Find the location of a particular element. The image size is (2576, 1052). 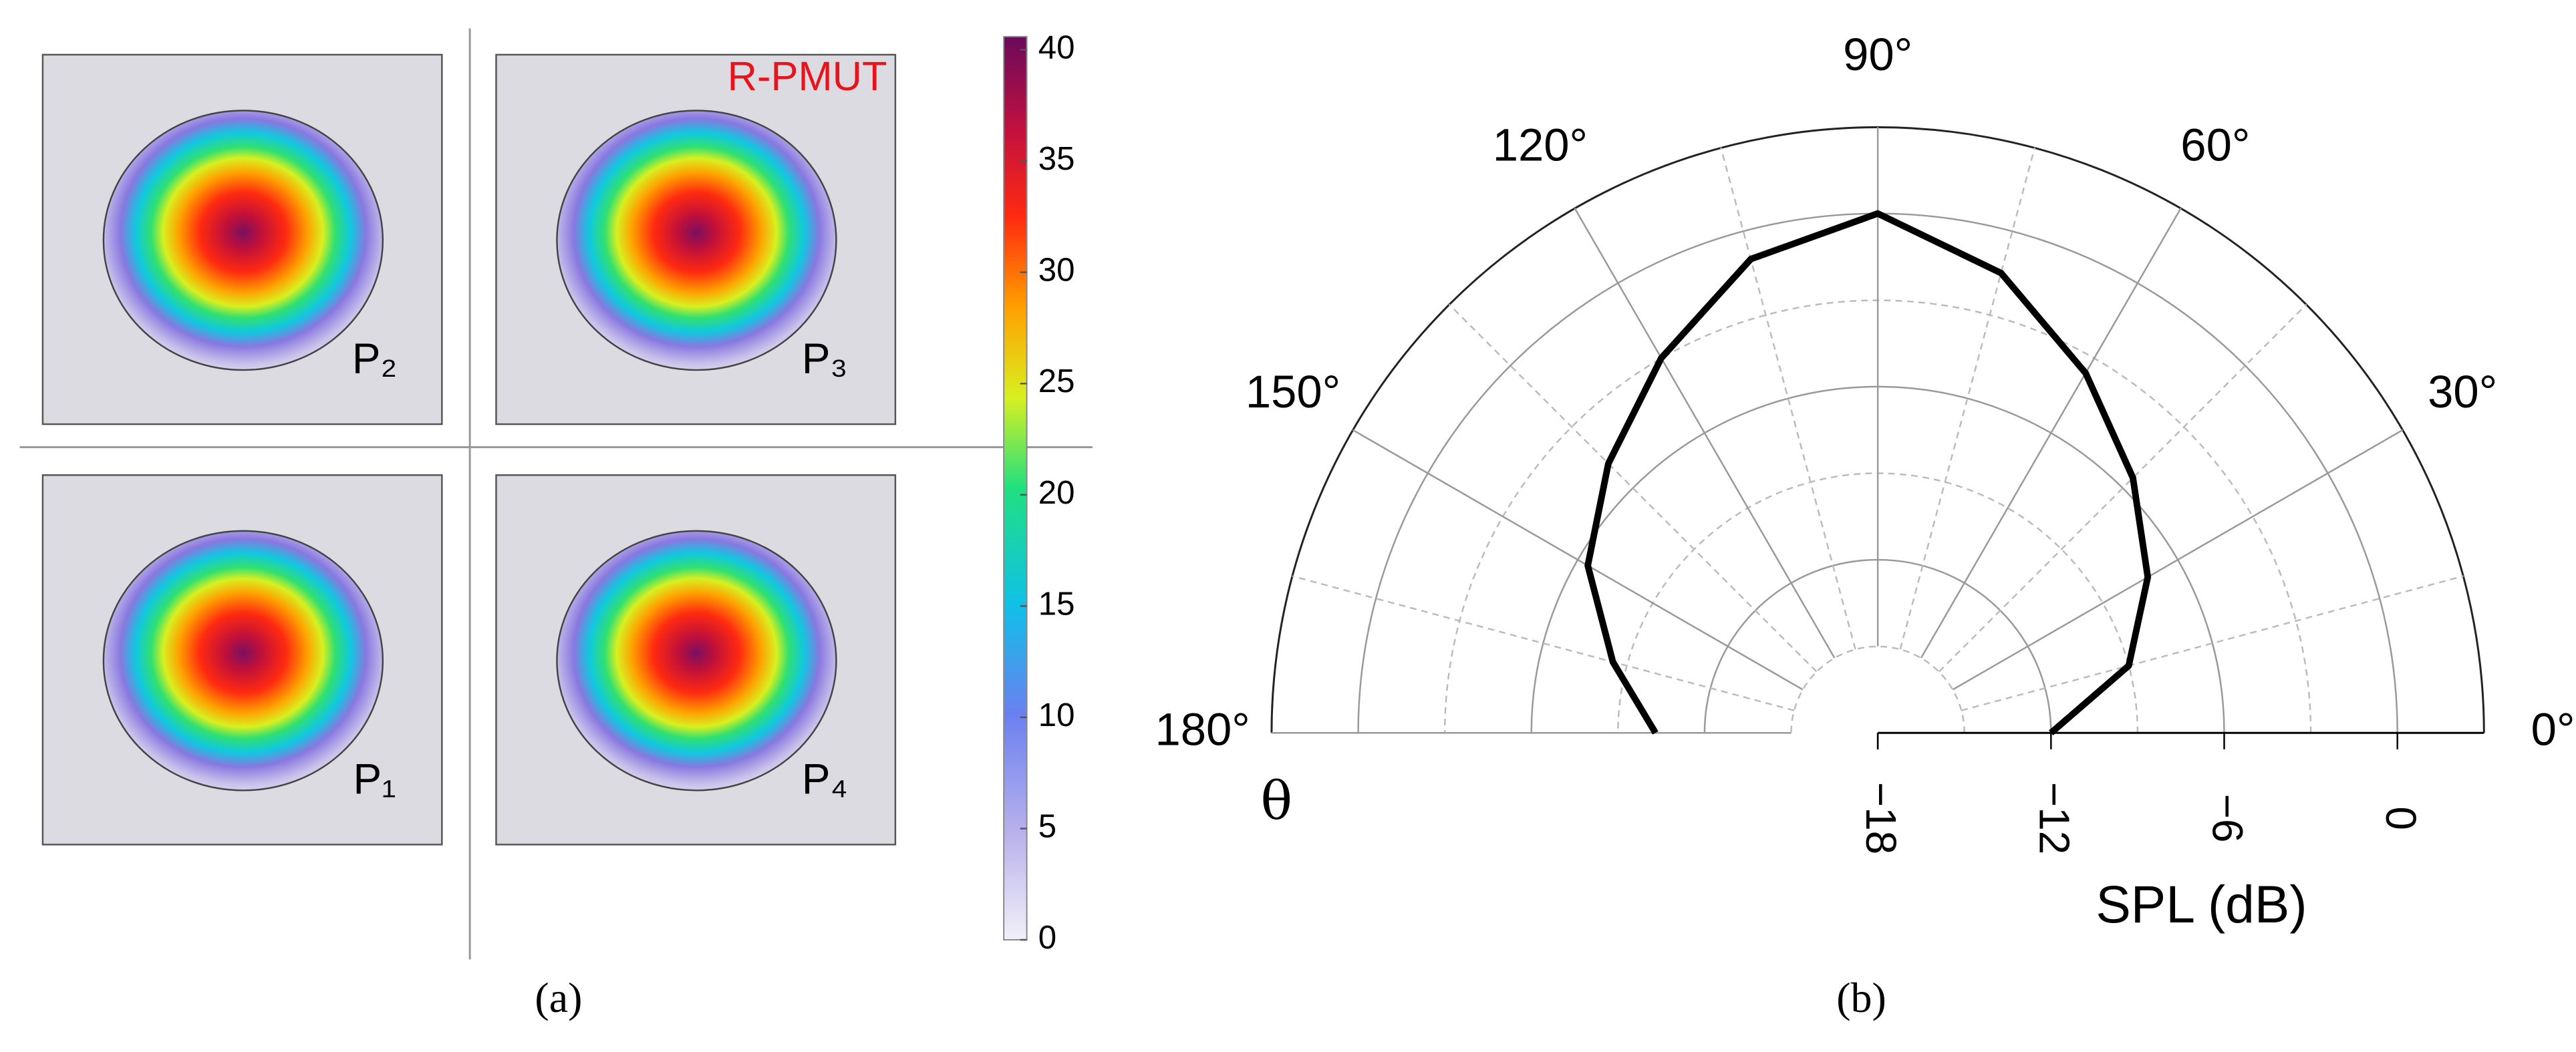

grid-circle is located at coordinates (1878, 690).